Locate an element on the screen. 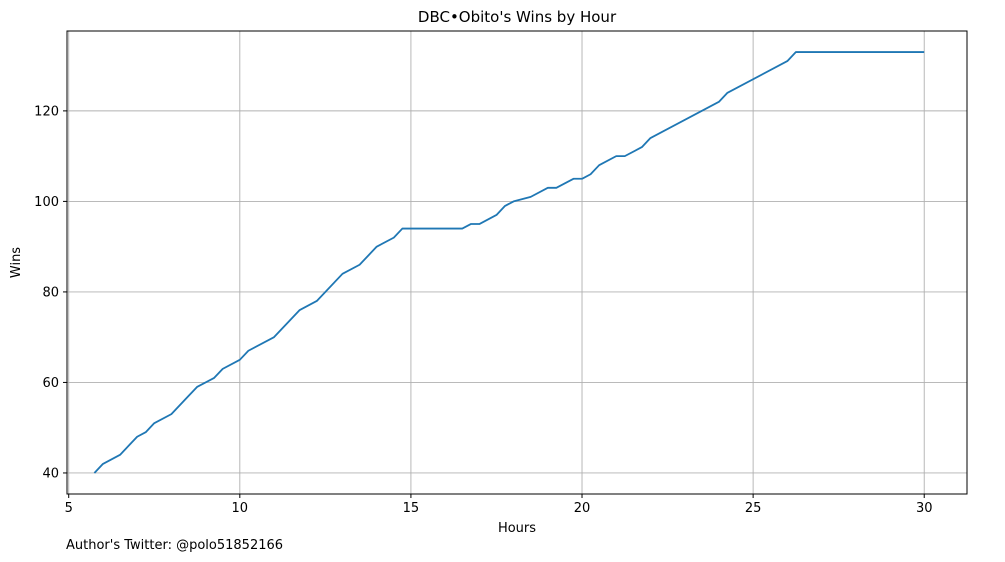 The image size is (1005, 562). author-credit: Author's Twitter: @polo51852166 is located at coordinates (175, 545).